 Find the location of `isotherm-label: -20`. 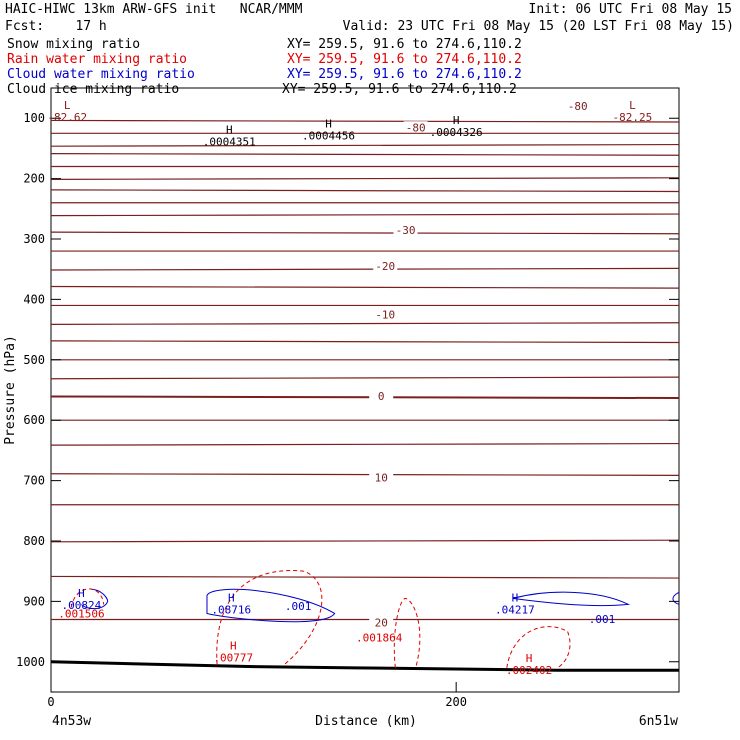

isotherm-label: -20 is located at coordinates (385, 266).